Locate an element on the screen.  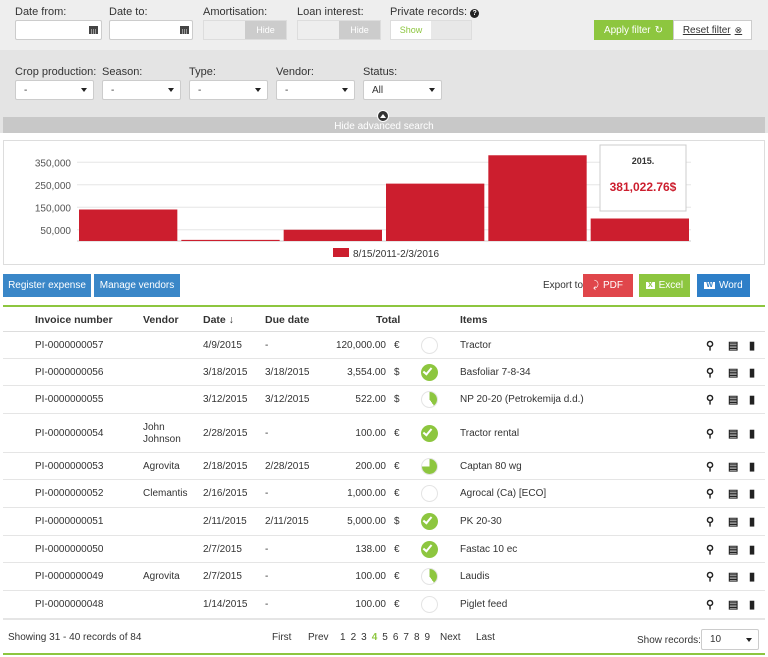
private-records-toggle: Show is located at coordinates (431, 30).